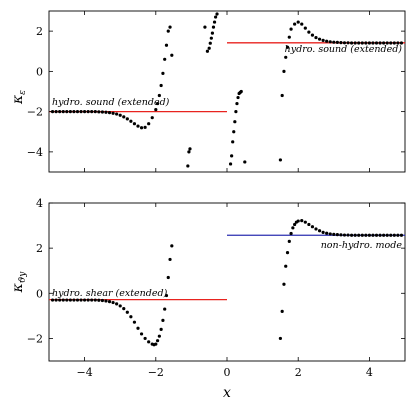 The image size is (415, 408). What do you see at coordinates (19, 97) in the screenshot?
I see `top-y-axis-label: κε` at bounding box center [19, 97].